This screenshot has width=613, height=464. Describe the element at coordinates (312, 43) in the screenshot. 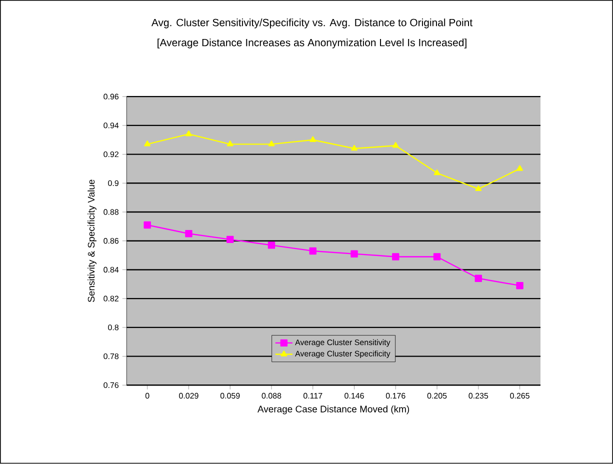

I see `chart-subtitle: [Average Distance Increases as Anonymization Level Is Increased]` at that location.